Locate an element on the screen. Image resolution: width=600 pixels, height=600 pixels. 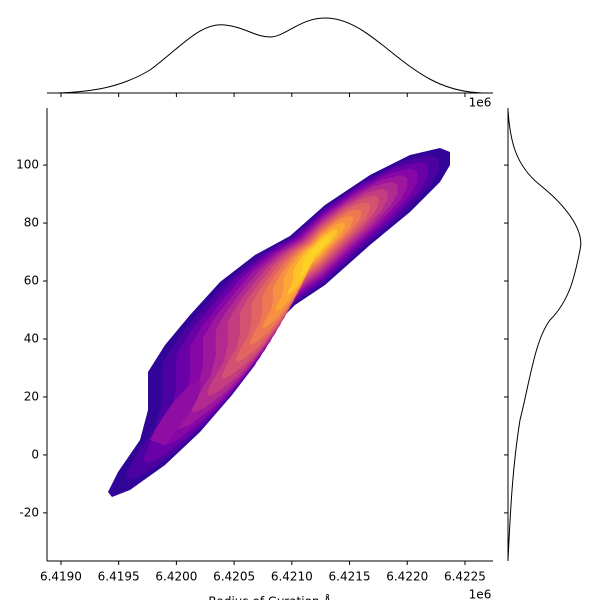
density-lobe is located at coordinates (175, 412).